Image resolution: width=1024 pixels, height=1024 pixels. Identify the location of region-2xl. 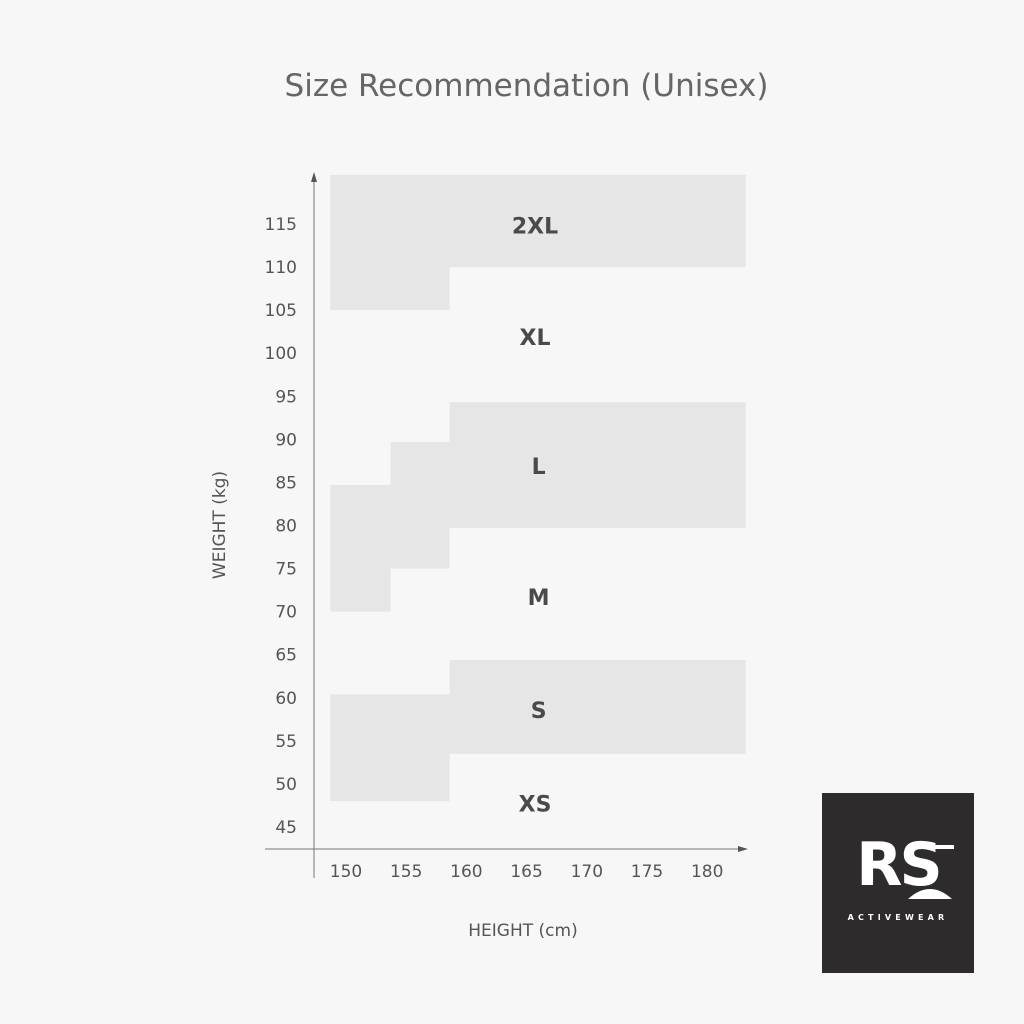
(538, 242).